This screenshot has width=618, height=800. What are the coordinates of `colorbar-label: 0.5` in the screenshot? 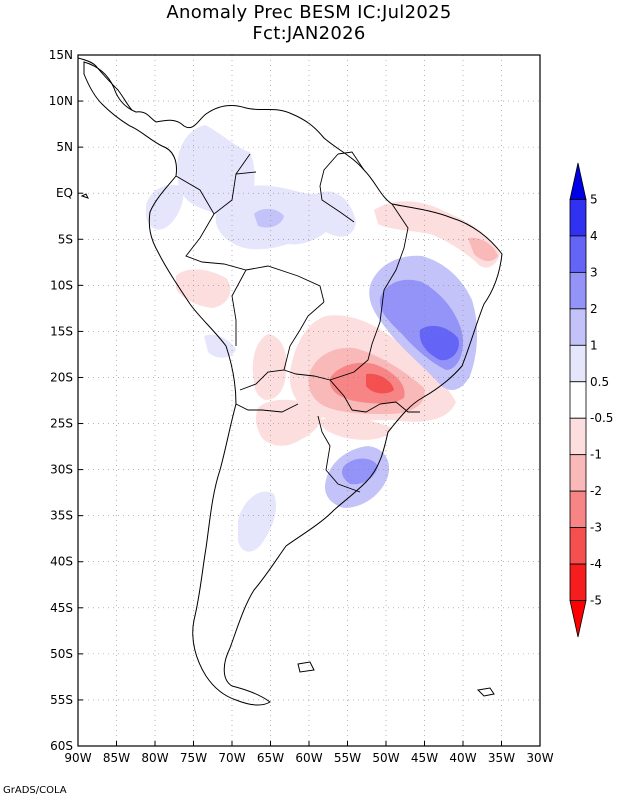 It's located at (599, 382).